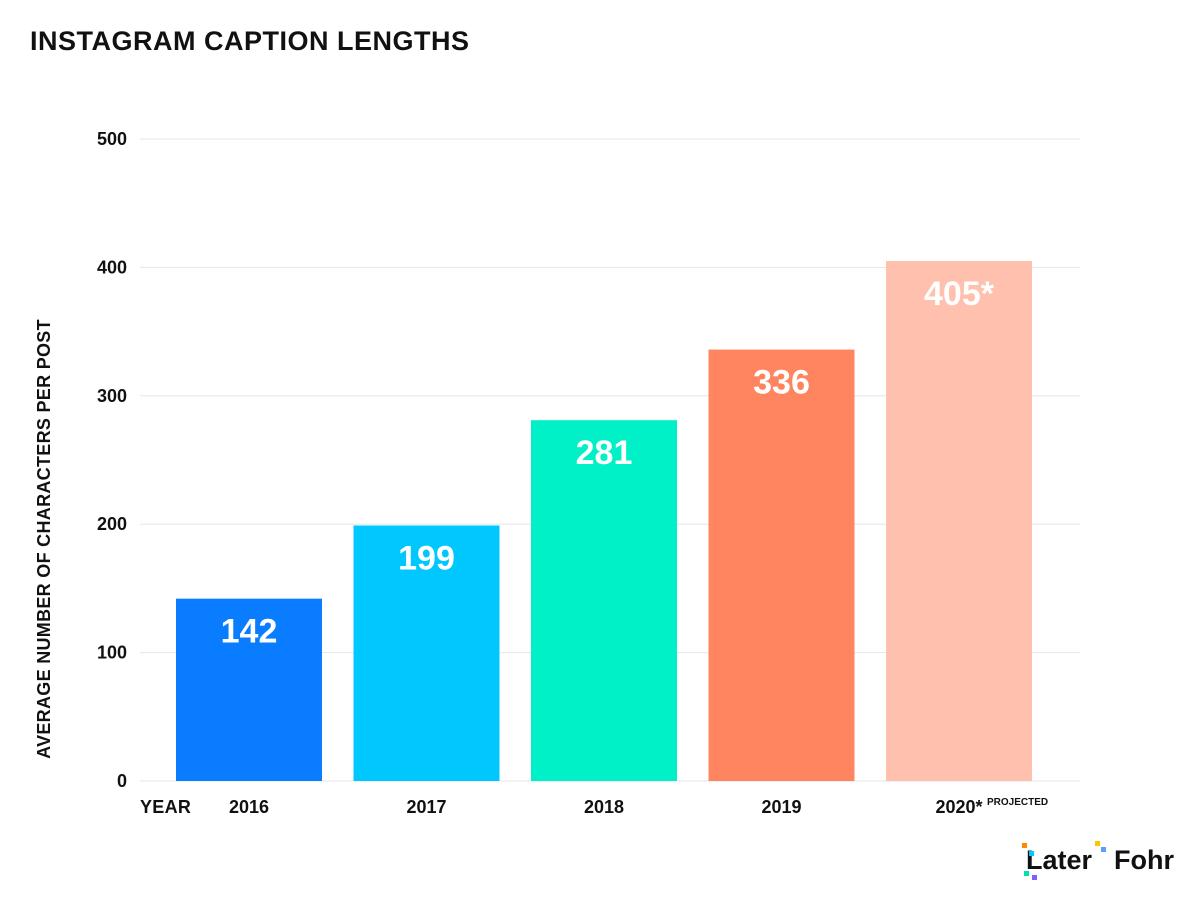 This screenshot has height=898, width=1200. I want to click on y-tick-label: 300, so click(112, 396).